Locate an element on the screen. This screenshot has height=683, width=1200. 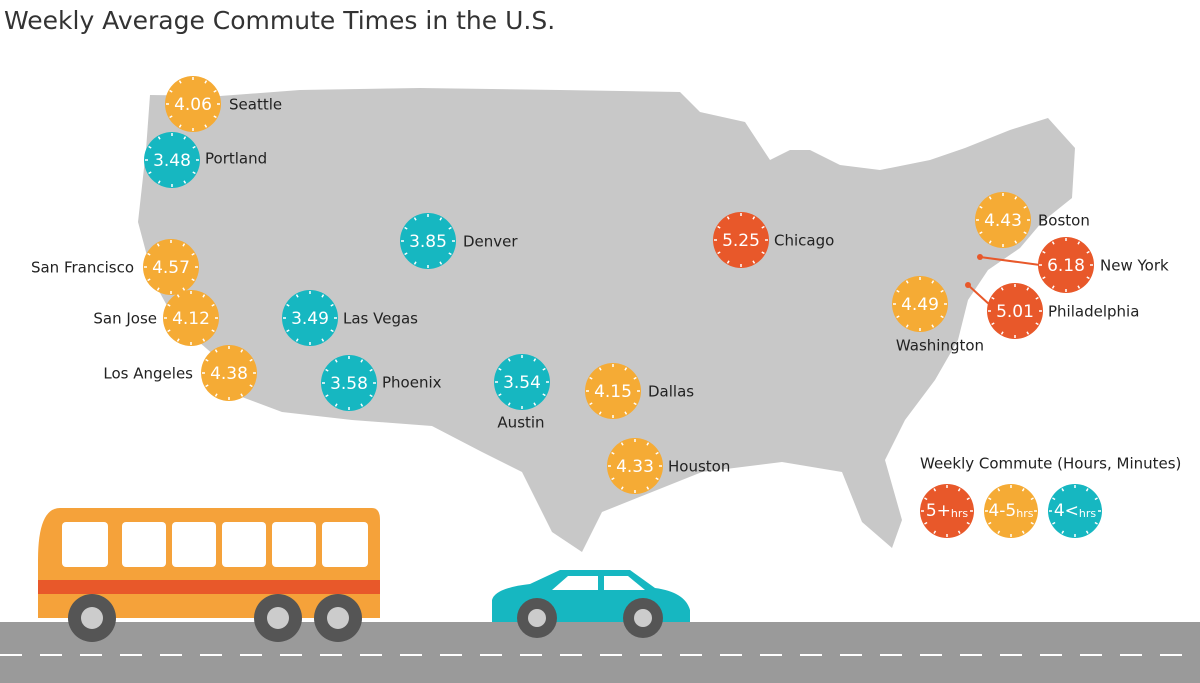
city-value: 3.54 is located at coordinates (522, 383).